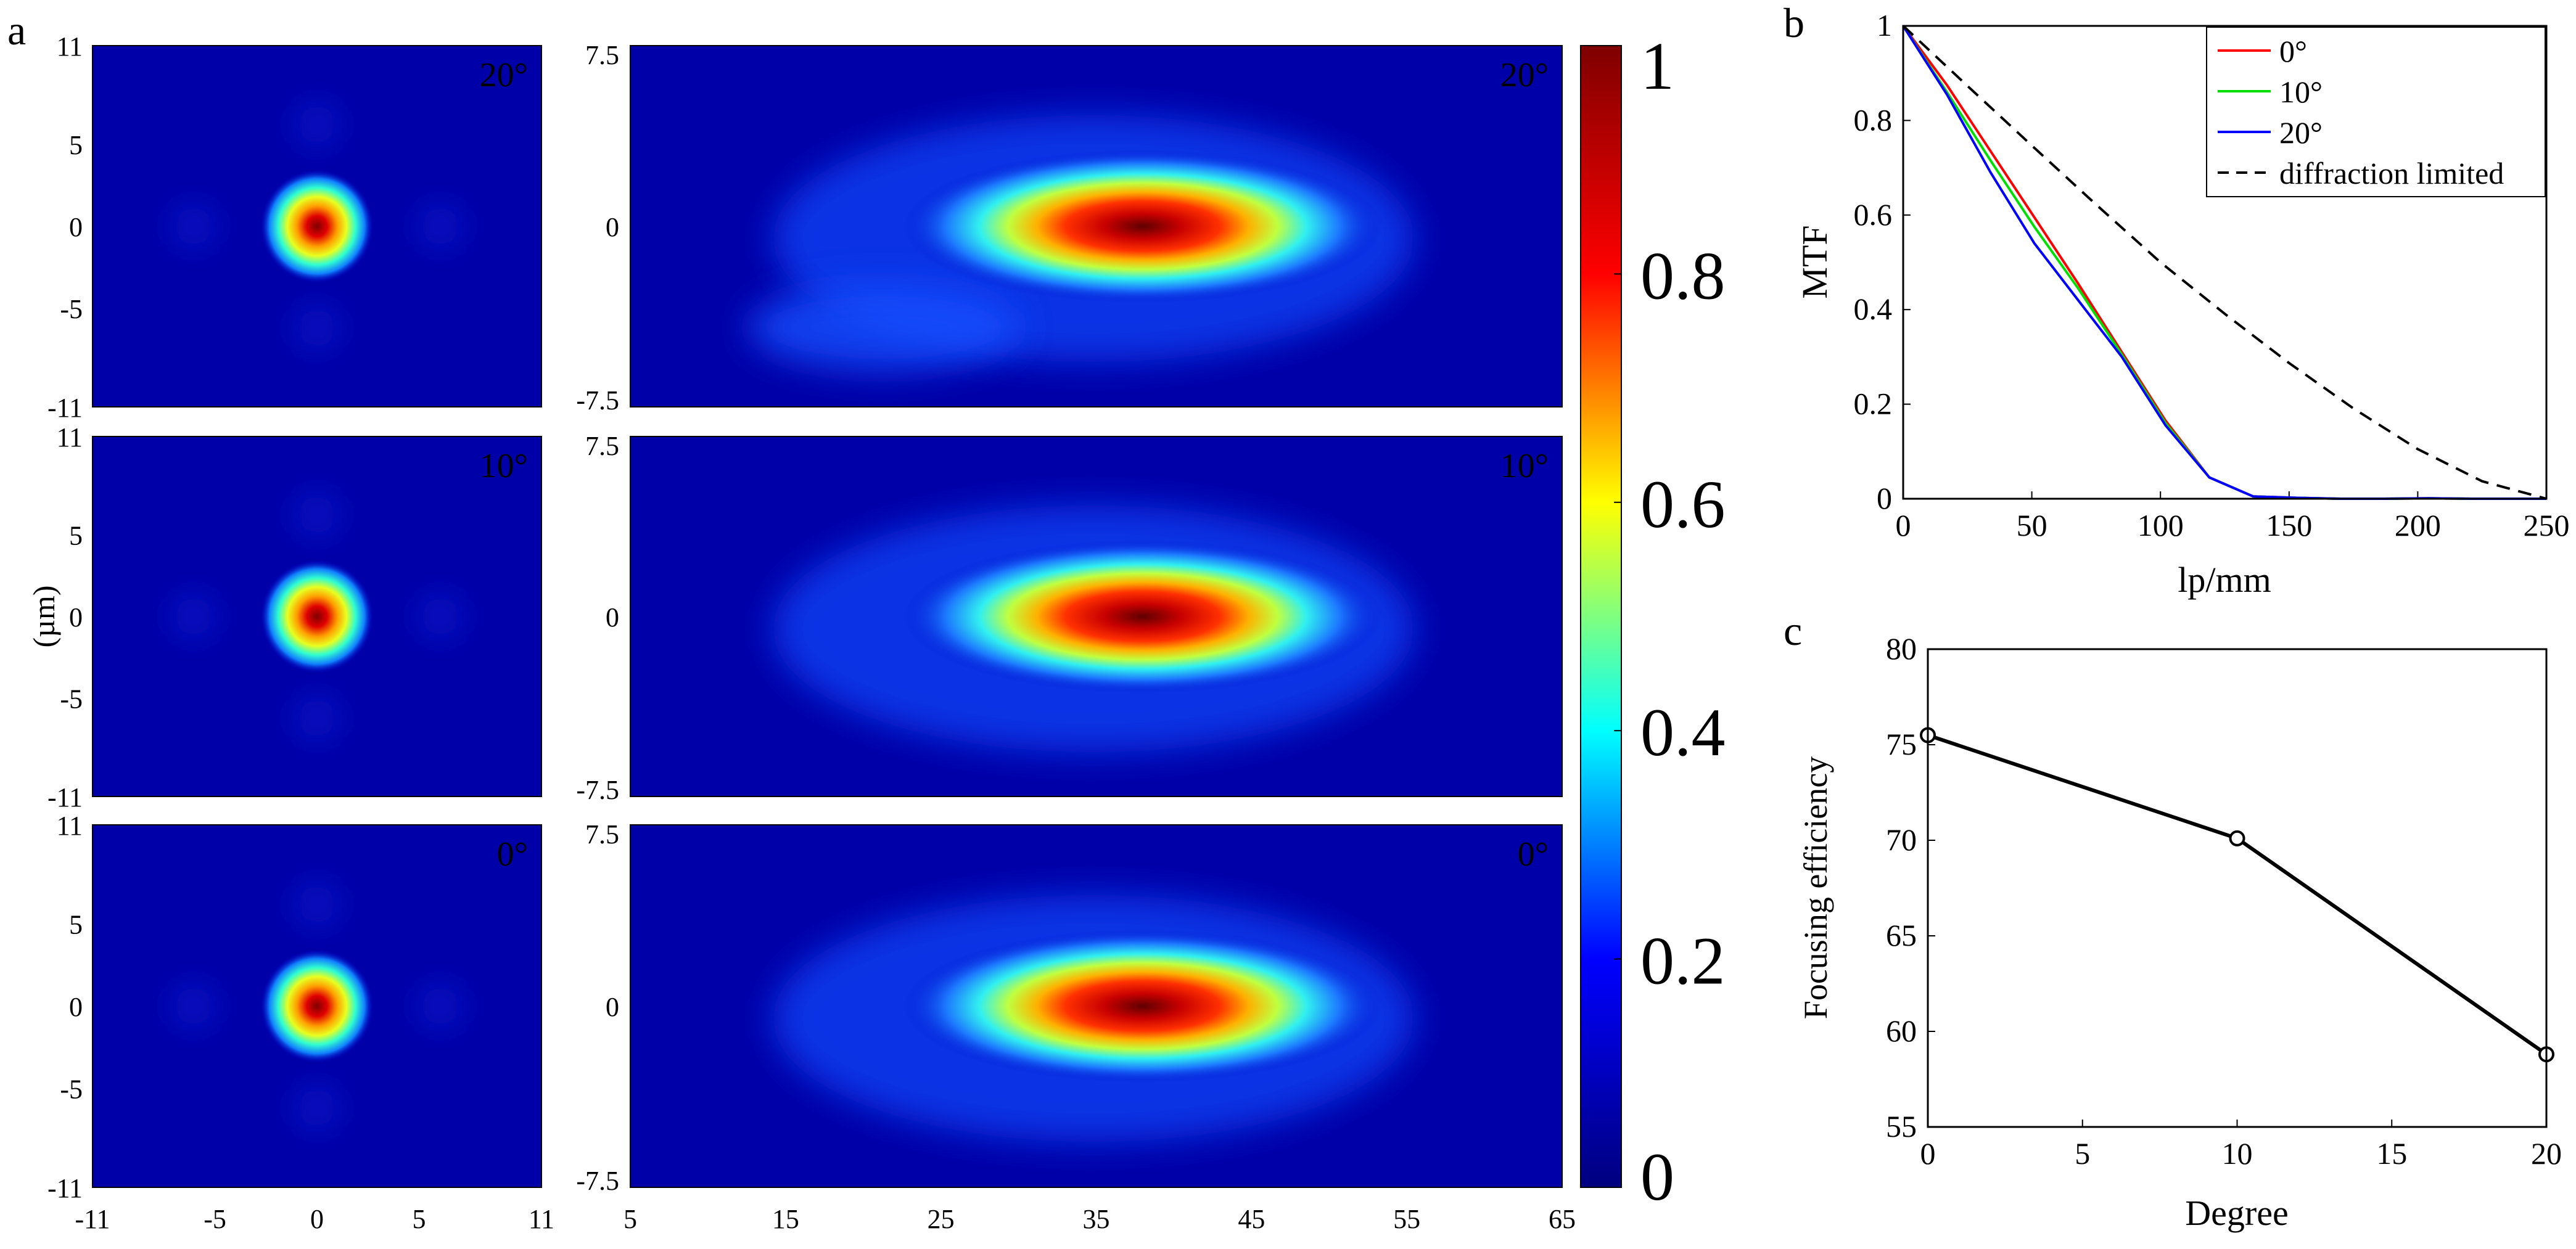 The height and width of the screenshot is (1249, 2576). What do you see at coordinates (1601, 616) in the screenshot?
I see `colorbar-gradient` at bounding box center [1601, 616].